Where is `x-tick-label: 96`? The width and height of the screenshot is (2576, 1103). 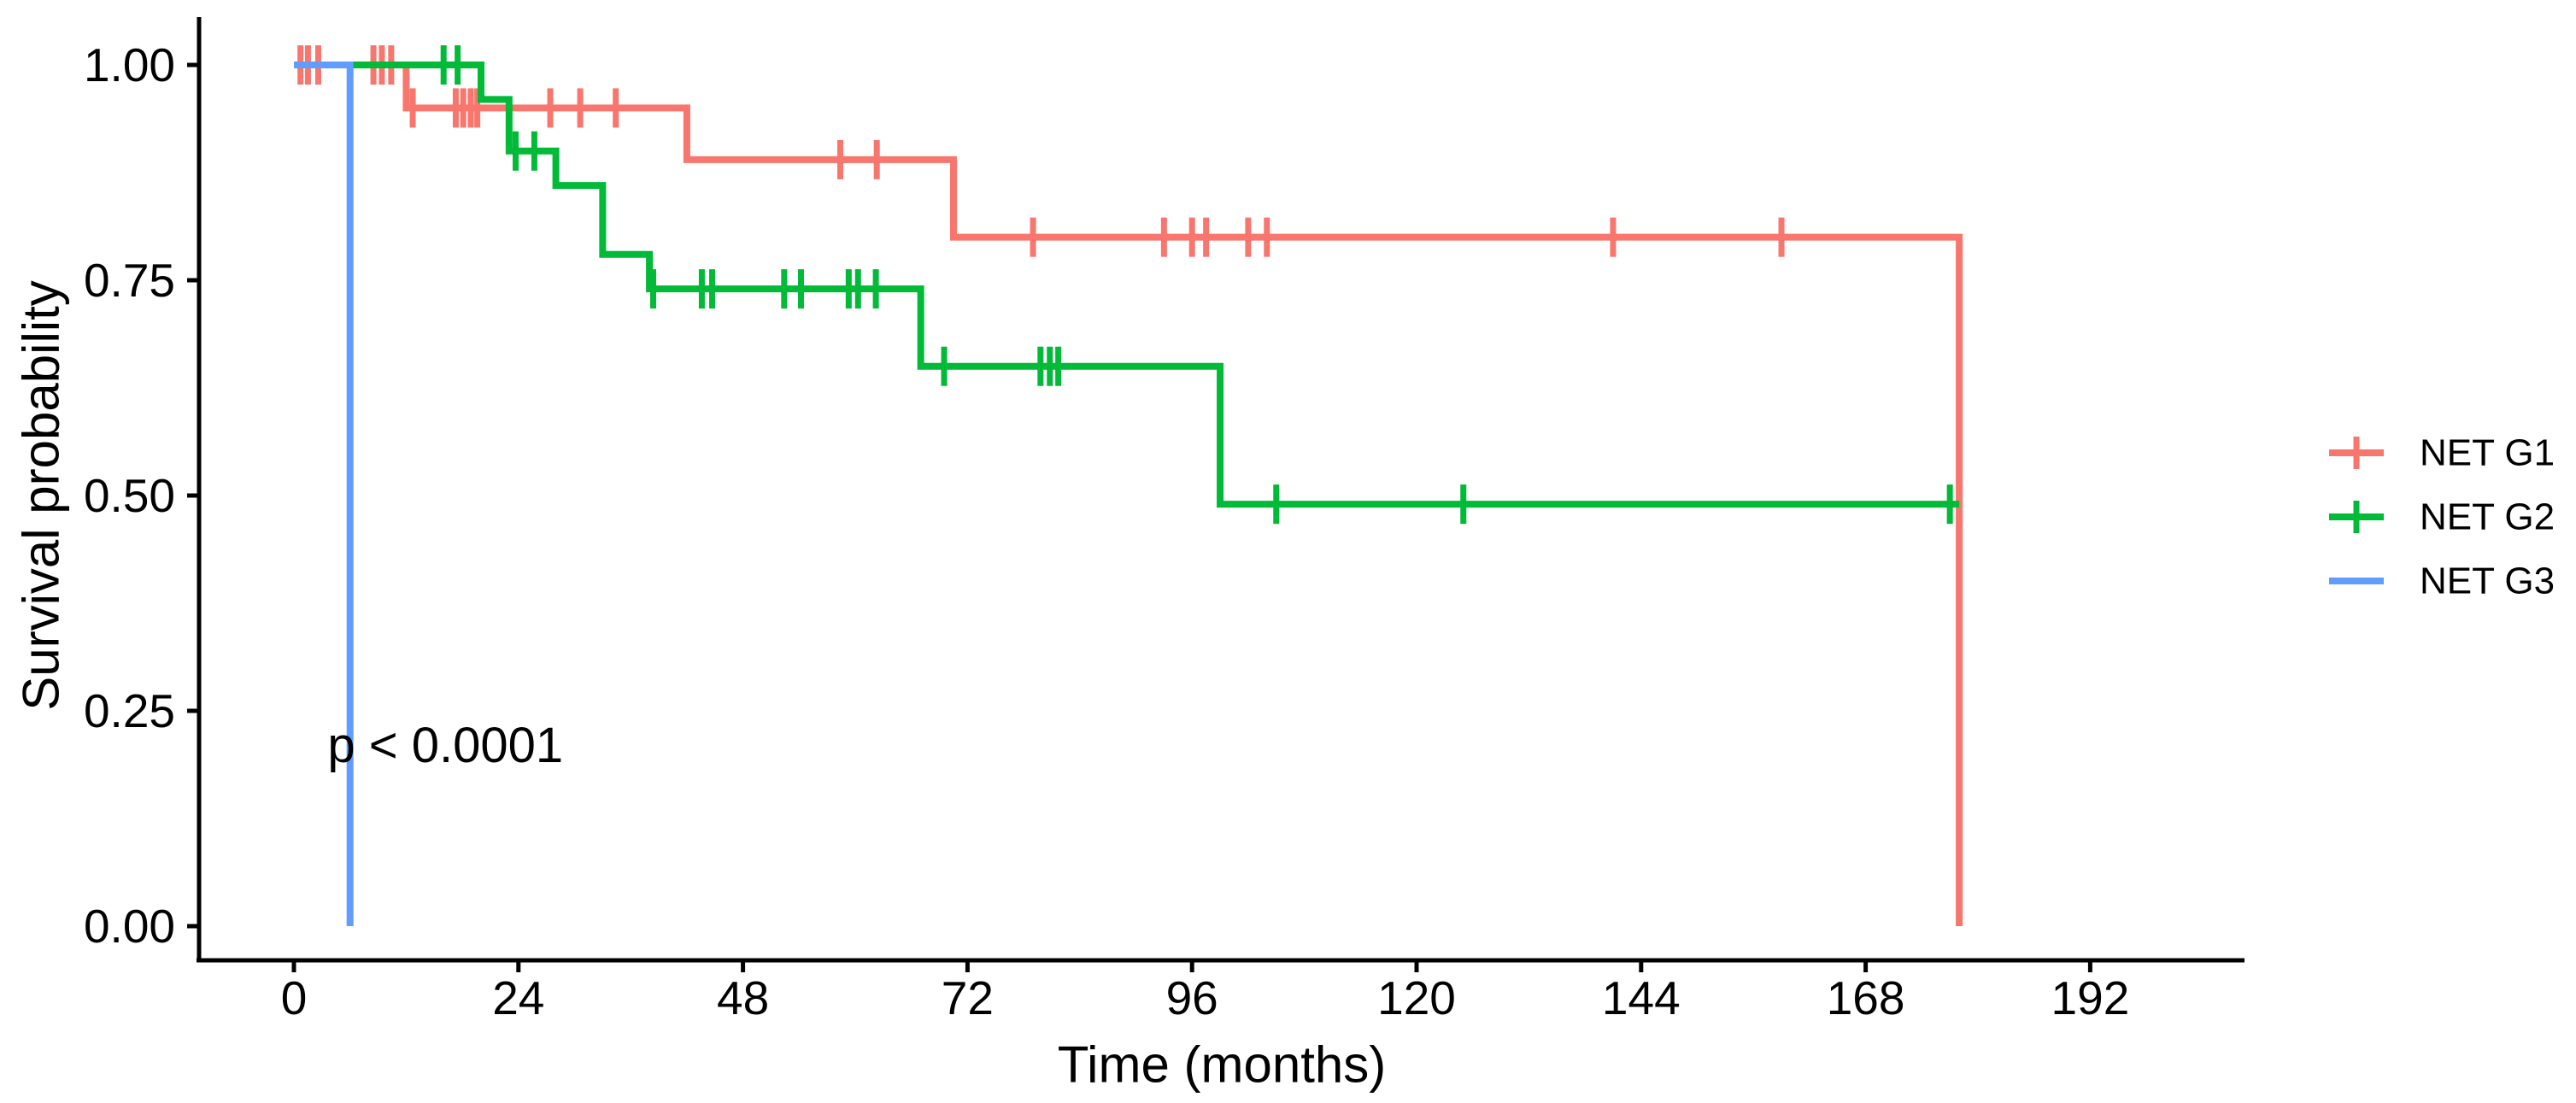
x-tick-label: 96 is located at coordinates (1192, 998).